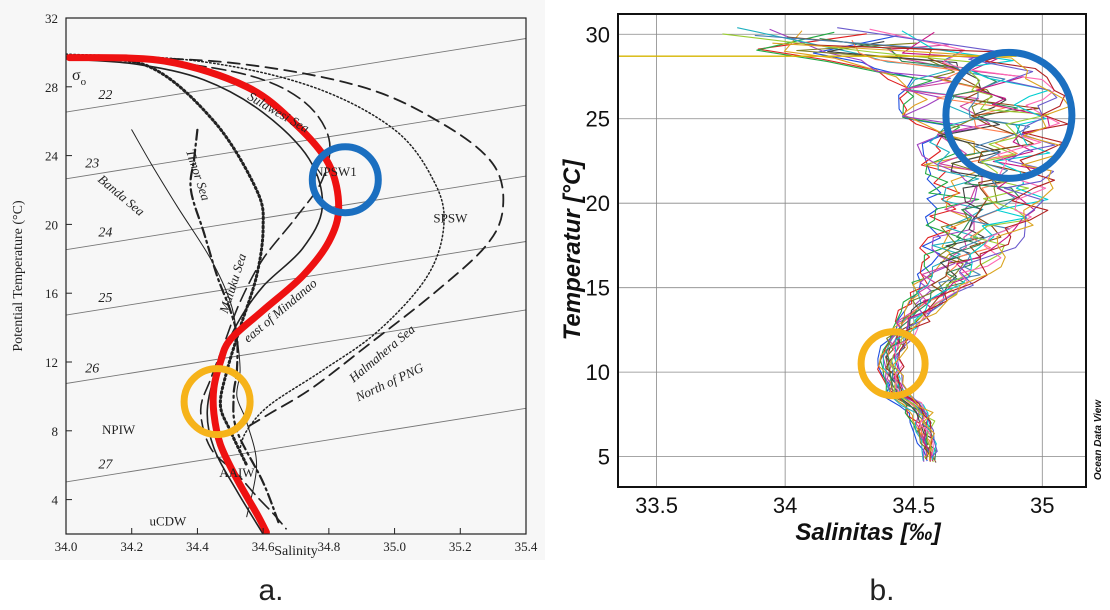 The image size is (1110, 610). What do you see at coordinates (598, 34) in the screenshot?
I see `y-tick-label: 30` at bounding box center [598, 34].